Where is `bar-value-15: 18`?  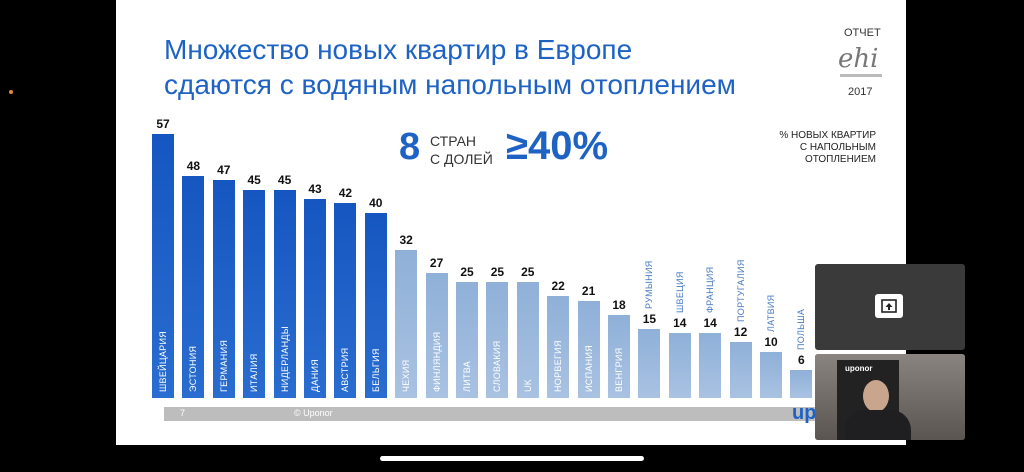
bar-value-15: 18 is located at coordinates (619, 304).